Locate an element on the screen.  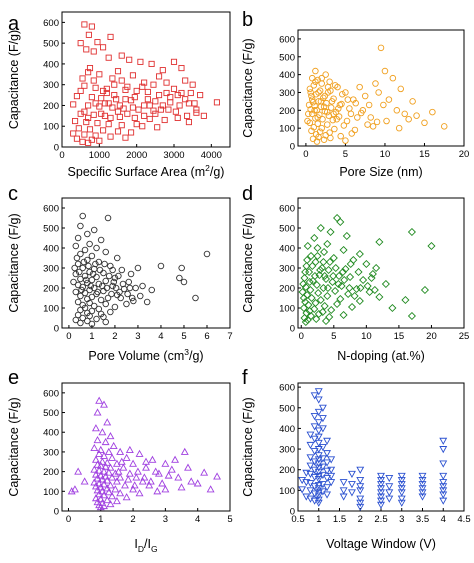
x-axis-title: Pore Size (nm) is located at coordinates (380, 172).